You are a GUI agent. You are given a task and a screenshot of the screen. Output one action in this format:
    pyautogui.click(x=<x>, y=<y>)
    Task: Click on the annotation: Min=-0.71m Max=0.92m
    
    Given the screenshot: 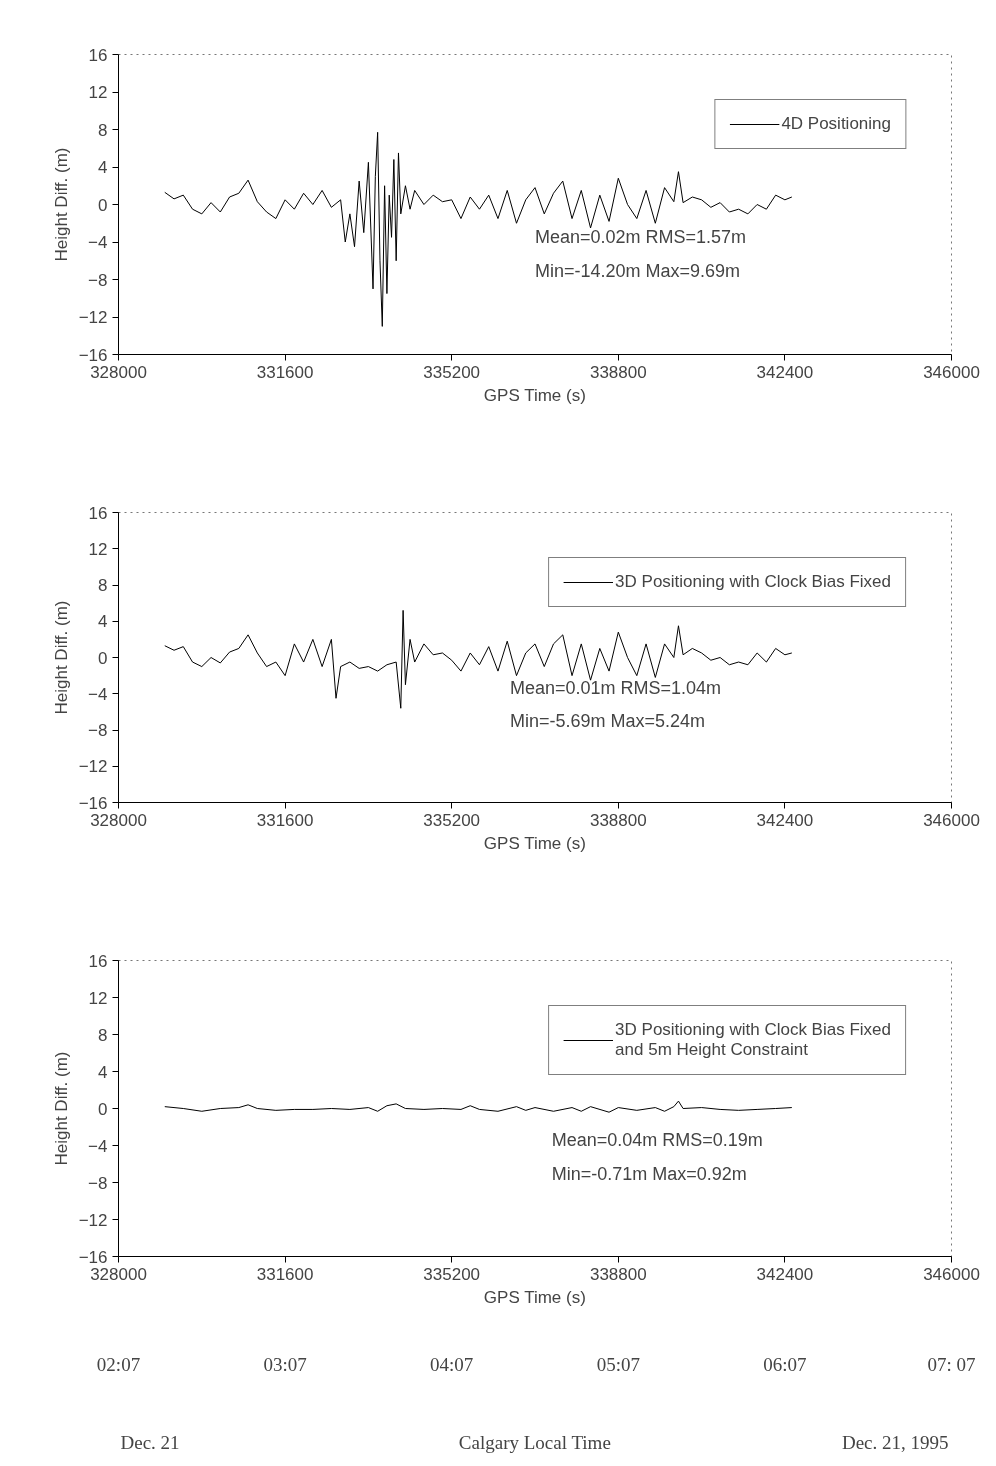 What is the action you would take?
    pyautogui.click(x=649, y=1173)
    